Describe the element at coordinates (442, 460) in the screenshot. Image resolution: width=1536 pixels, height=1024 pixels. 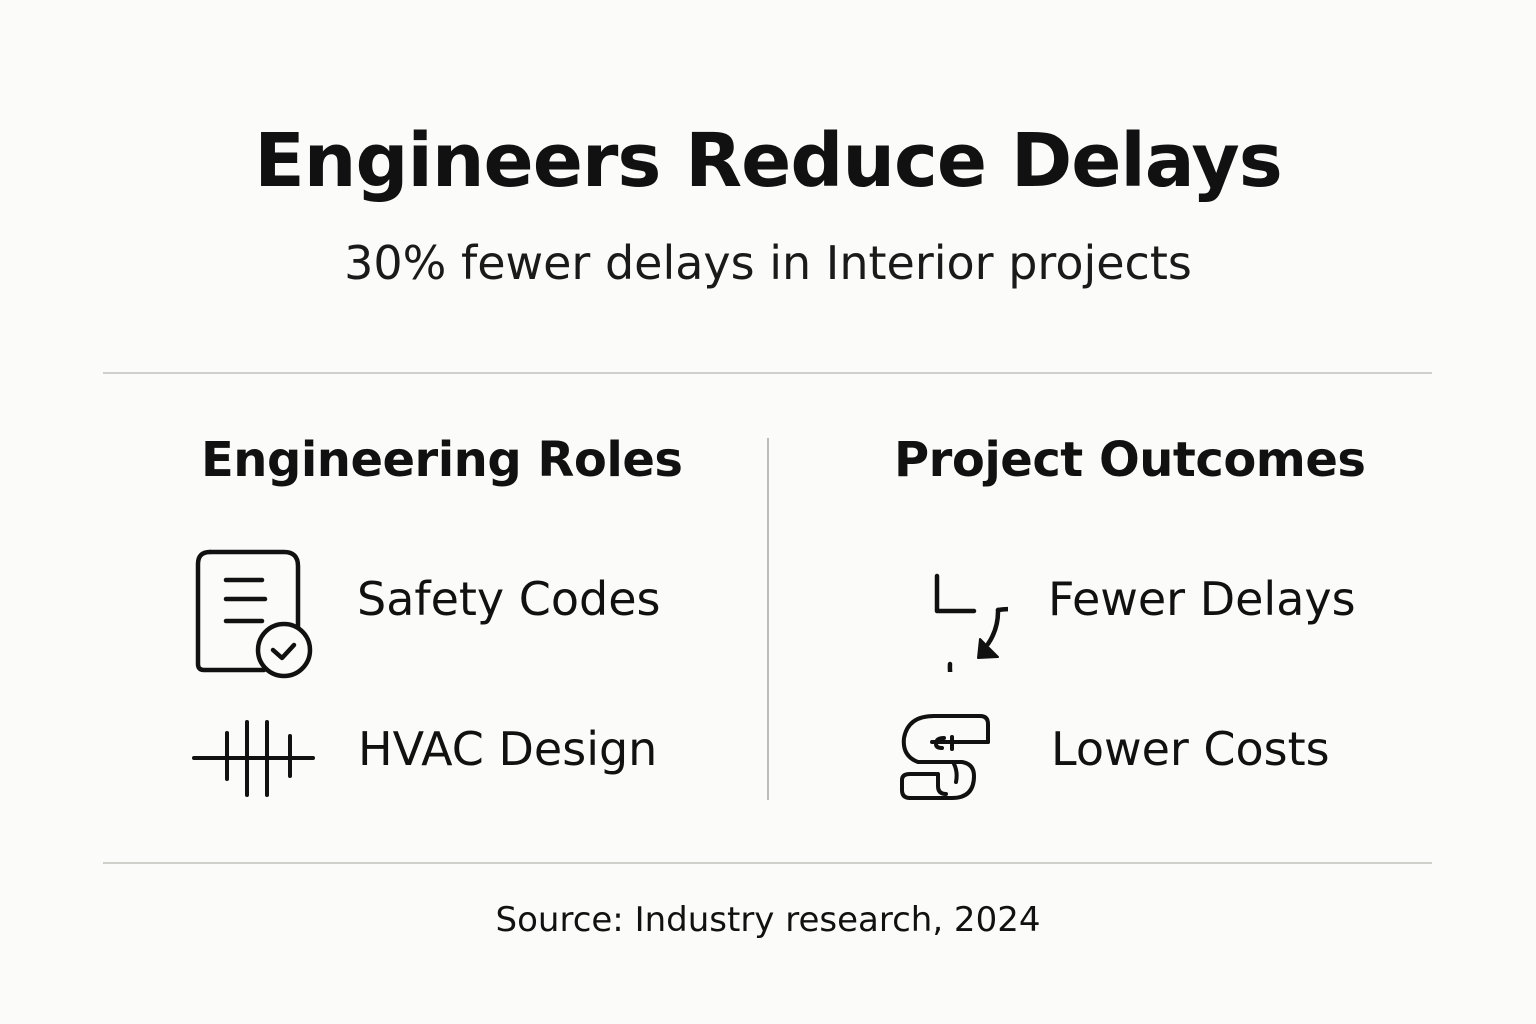
I see `engineering-roles-heading: Engineering Roles` at that location.